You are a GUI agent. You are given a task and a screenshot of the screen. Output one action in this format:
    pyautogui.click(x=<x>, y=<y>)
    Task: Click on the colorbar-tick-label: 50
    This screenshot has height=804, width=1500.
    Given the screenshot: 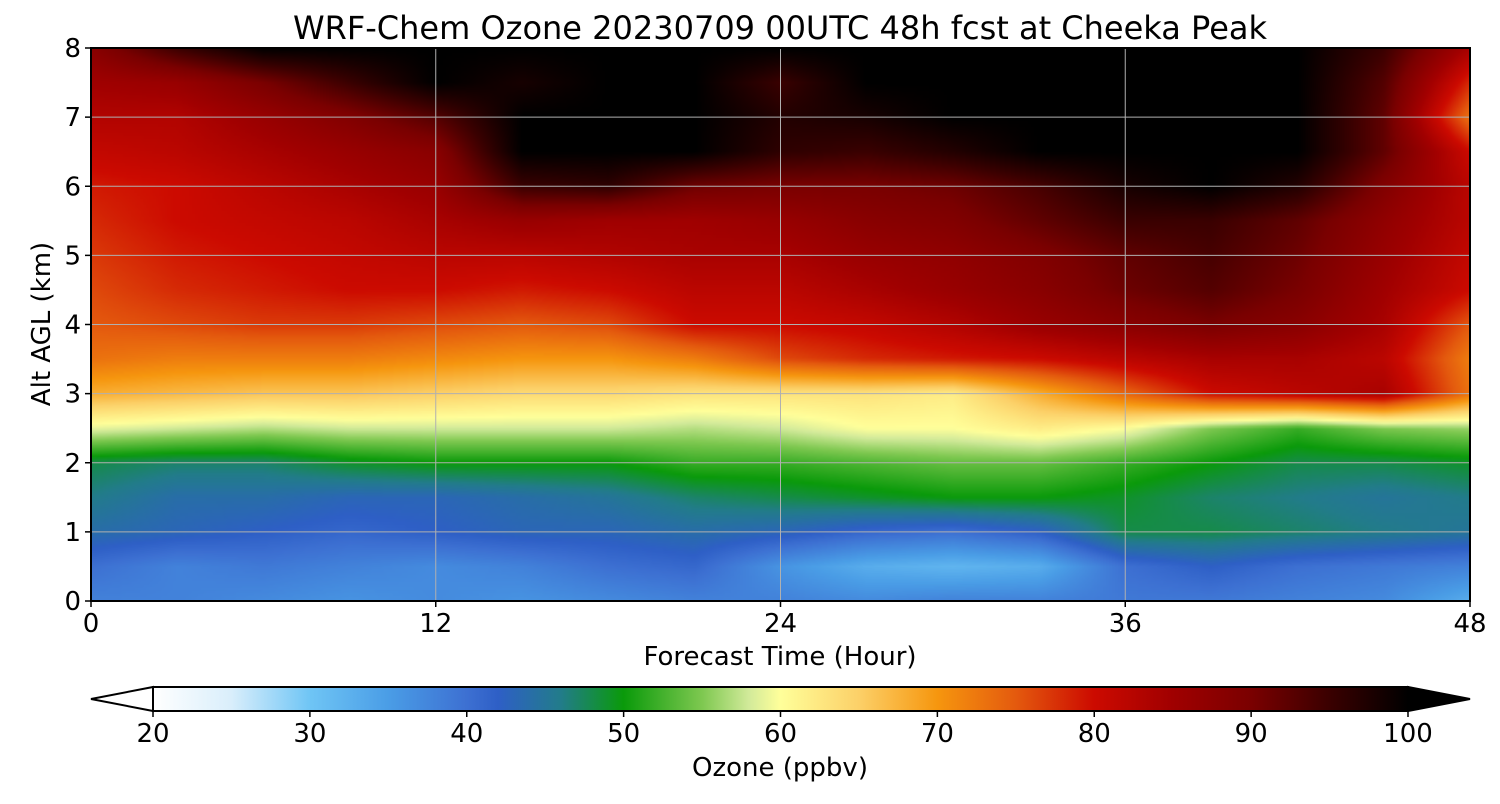 What is the action you would take?
    pyautogui.click(x=623, y=734)
    